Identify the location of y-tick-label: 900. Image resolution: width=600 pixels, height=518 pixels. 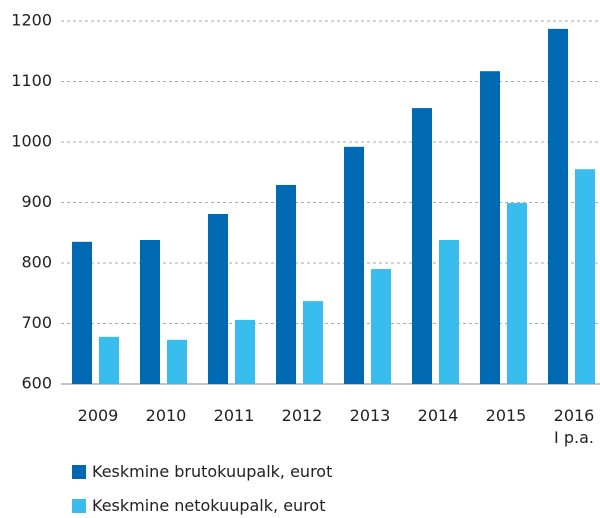
(36, 201).